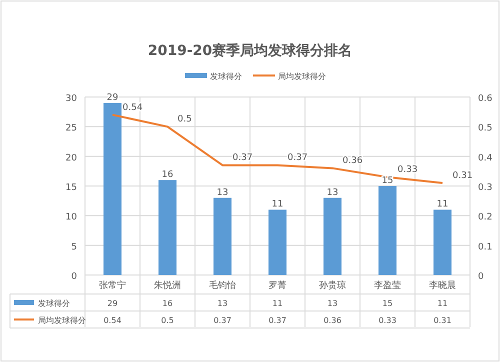 This screenshot has width=500, height=362. Describe the element at coordinates (74, 247) in the screenshot. I see `y-tick-label: 5` at that location.